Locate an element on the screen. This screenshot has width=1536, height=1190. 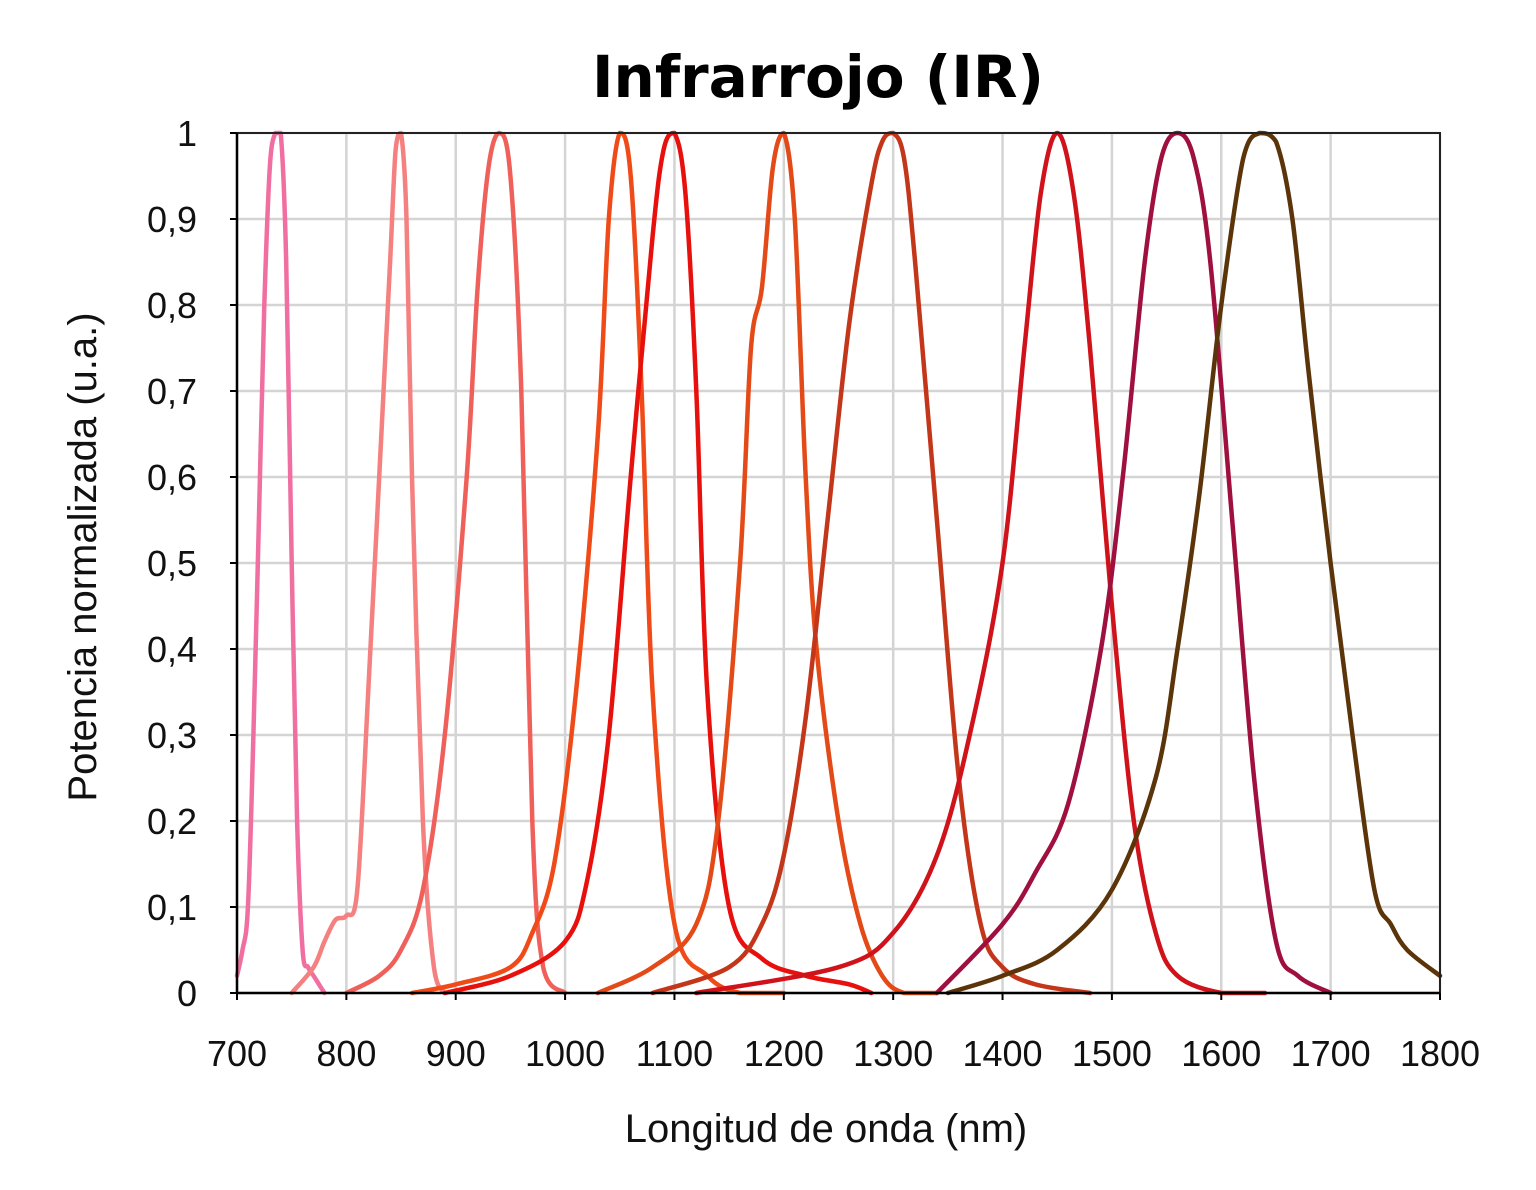
x-tick-label: 800 is located at coordinates (346, 1053).